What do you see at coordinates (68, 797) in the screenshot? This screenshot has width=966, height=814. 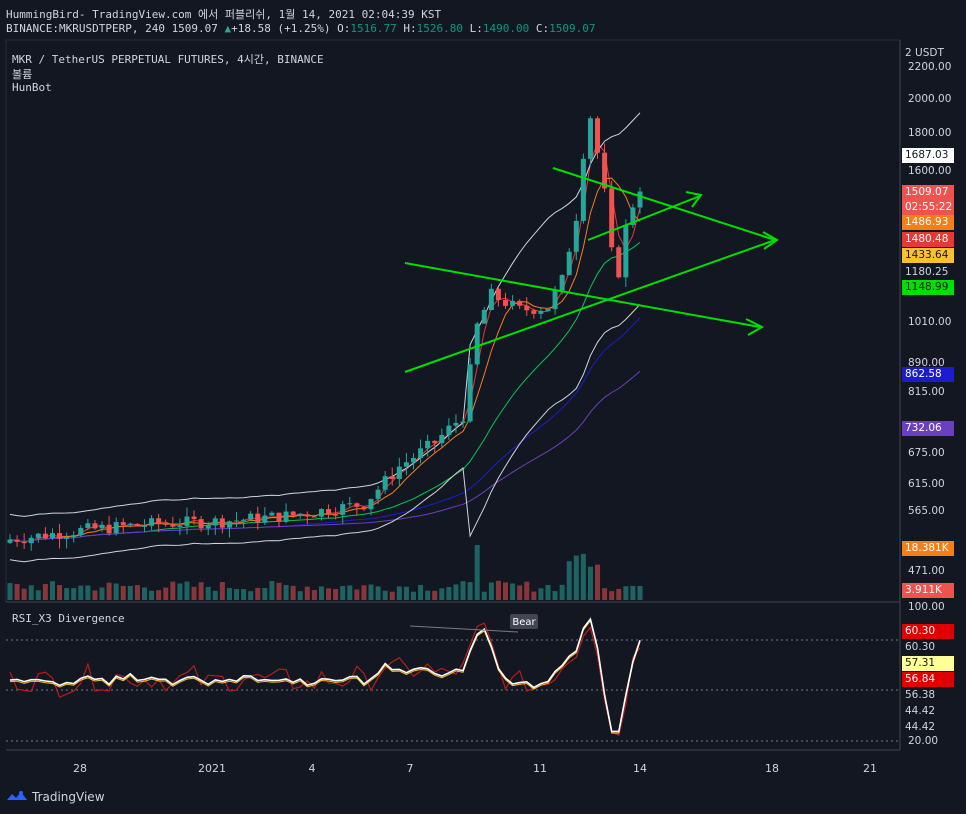 I see `footer-brand: TradingView` at bounding box center [68, 797].